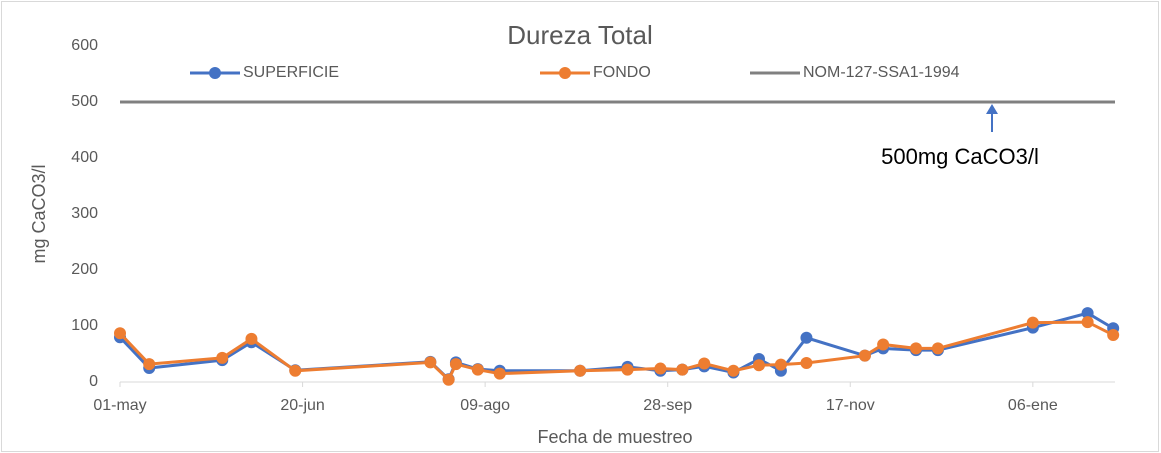  Describe the element at coordinates (485, 405) in the screenshot. I see `x-tick-label: 09-ago` at that location.